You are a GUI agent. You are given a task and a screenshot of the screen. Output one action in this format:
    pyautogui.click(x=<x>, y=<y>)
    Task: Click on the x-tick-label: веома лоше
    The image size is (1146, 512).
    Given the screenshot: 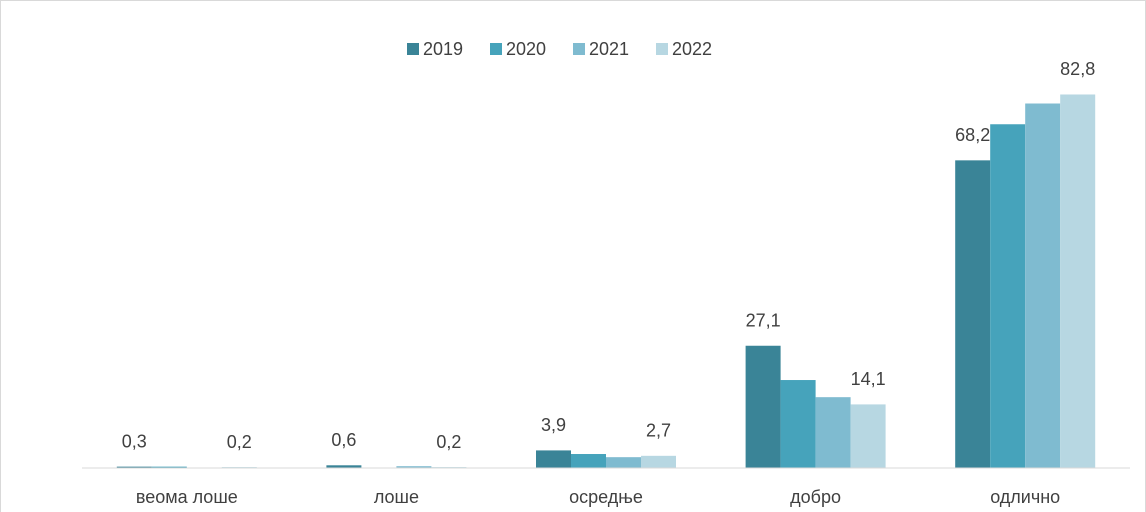 What is the action you would take?
    pyautogui.click(x=187, y=497)
    